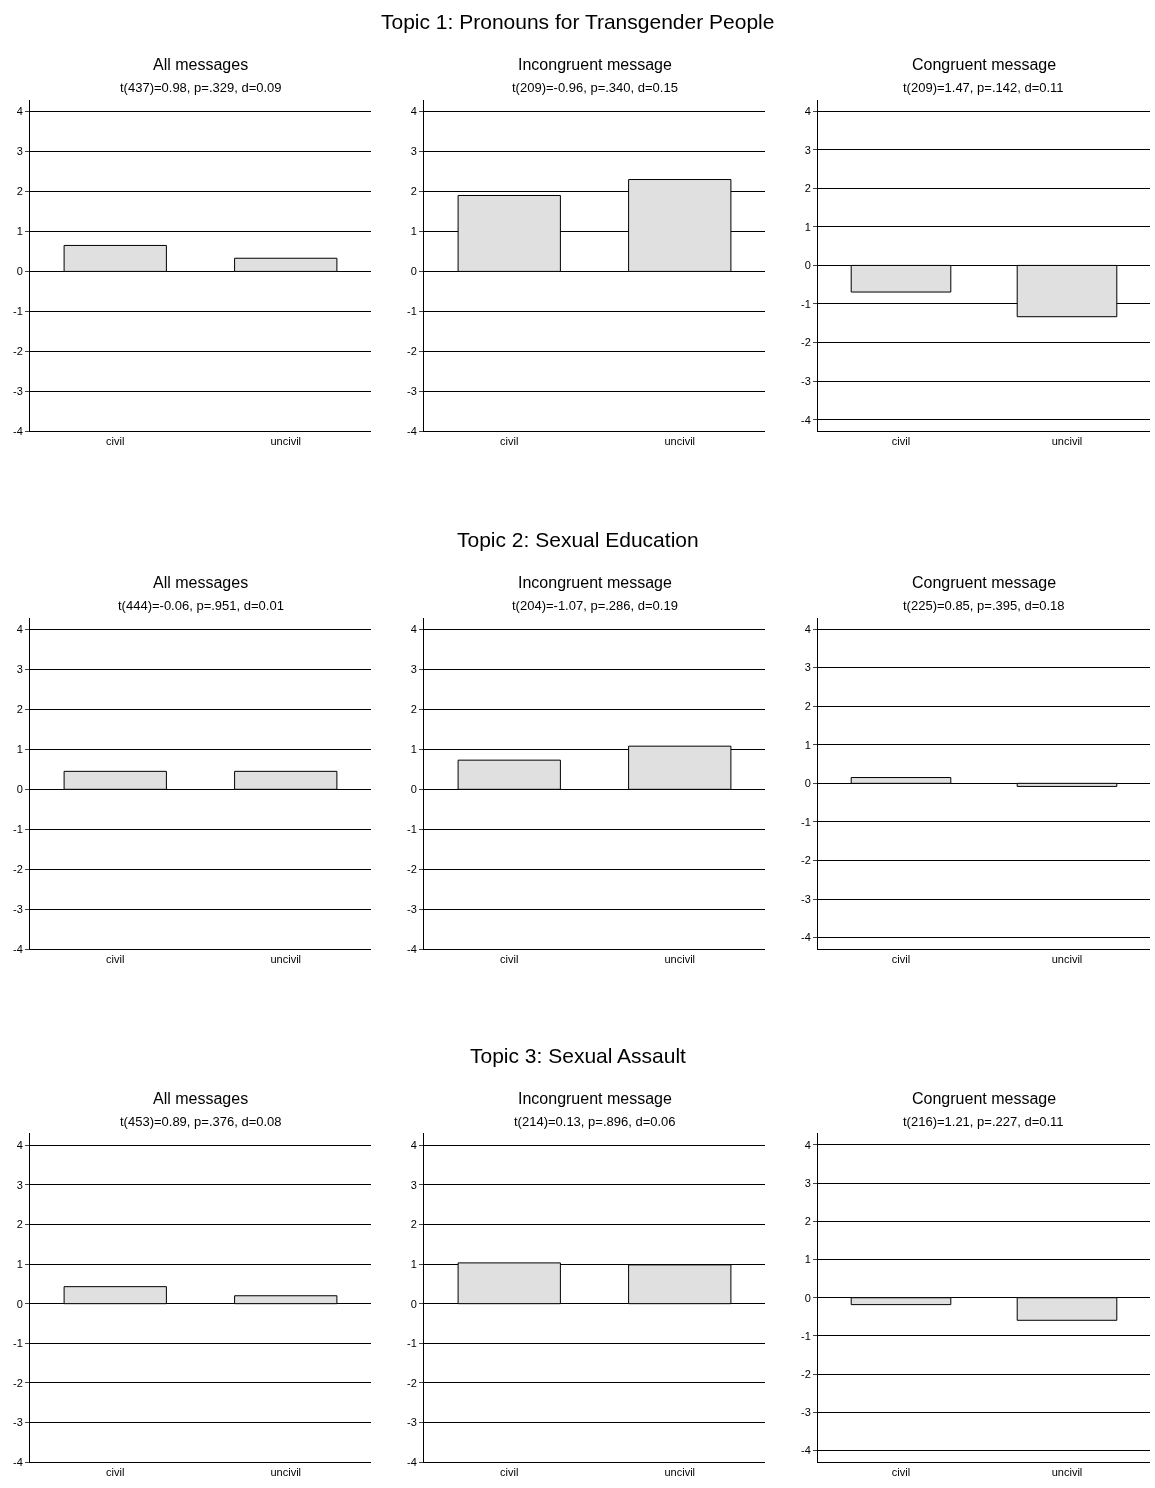  What do you see at coordinates (595, 87) in the screenshot?
I see `chart-subtitle: t(209)=-0.96, p=.340, d=0.15` at bounding box center [595, 87].